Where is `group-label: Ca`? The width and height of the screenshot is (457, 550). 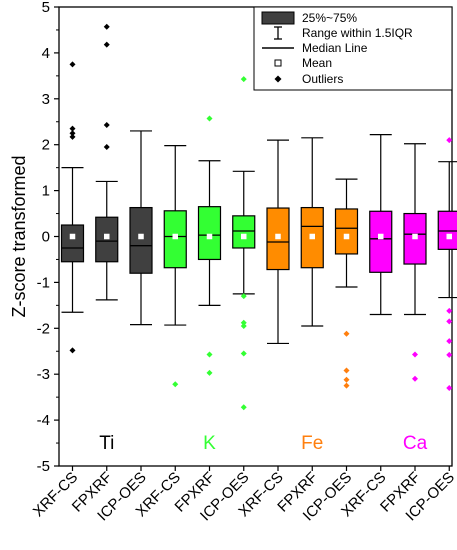 group-label: Ca is located at coordinates (415, 443).